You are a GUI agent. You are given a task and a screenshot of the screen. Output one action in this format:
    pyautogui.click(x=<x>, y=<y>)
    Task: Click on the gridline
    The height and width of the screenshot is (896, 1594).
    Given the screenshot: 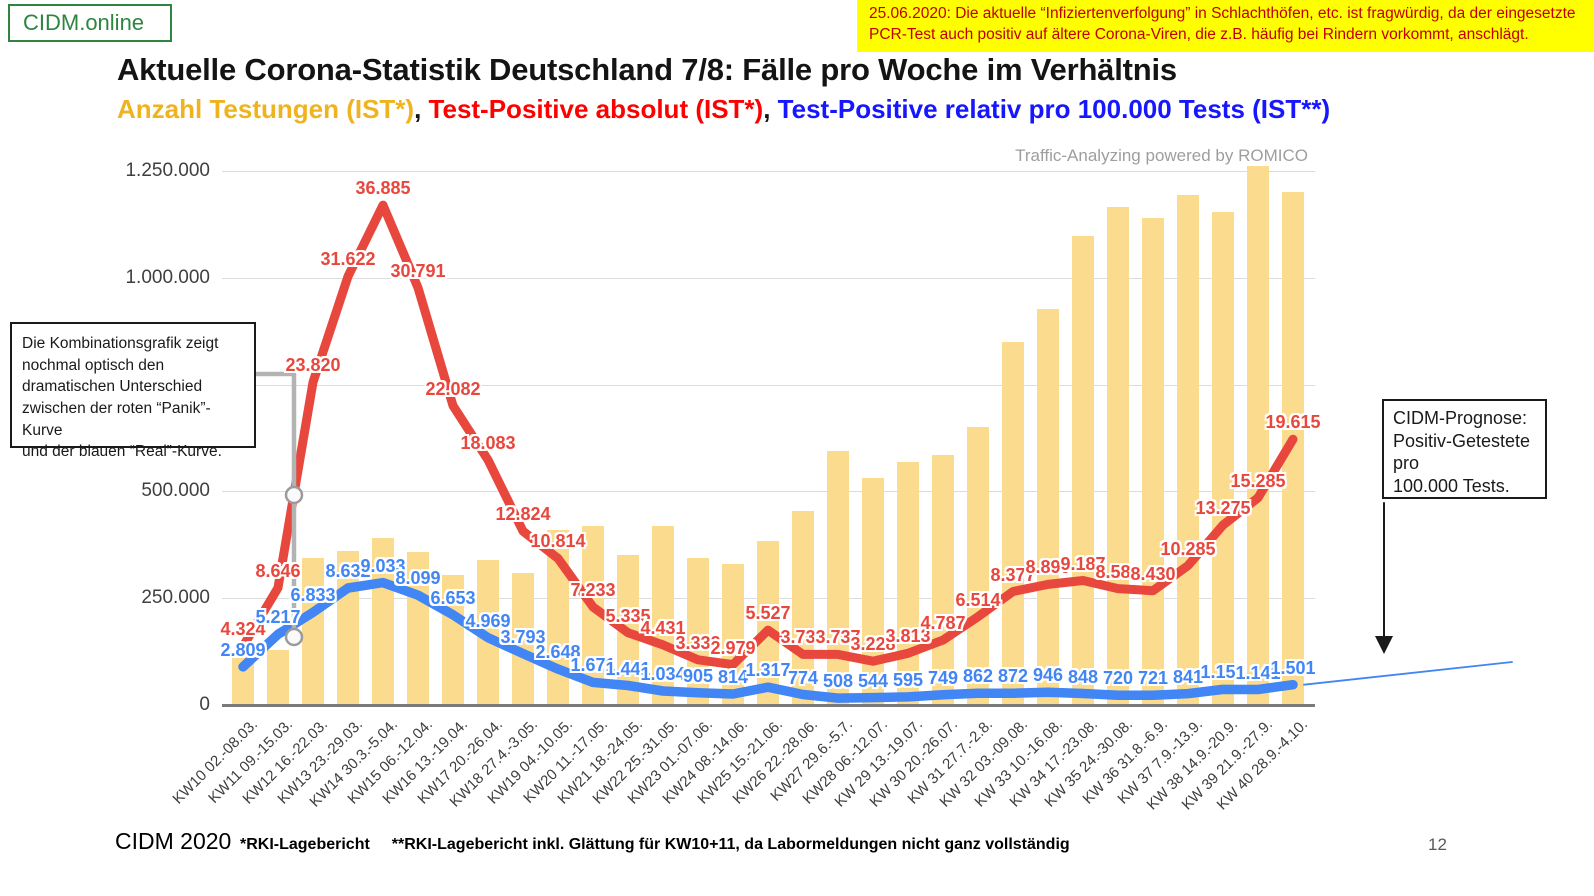 What is the action you would take?
    pyautogui.click(x=768, y=171)
    